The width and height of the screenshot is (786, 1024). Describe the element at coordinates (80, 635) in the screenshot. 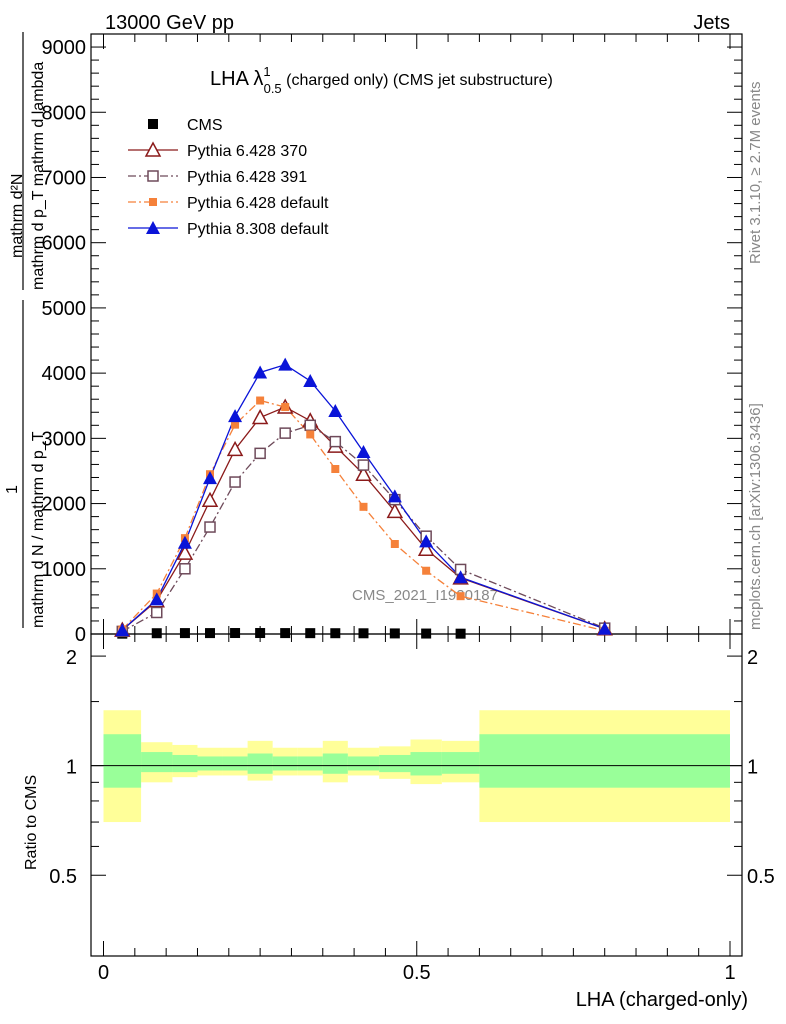

I see `y-tick-label: 0` at that location.